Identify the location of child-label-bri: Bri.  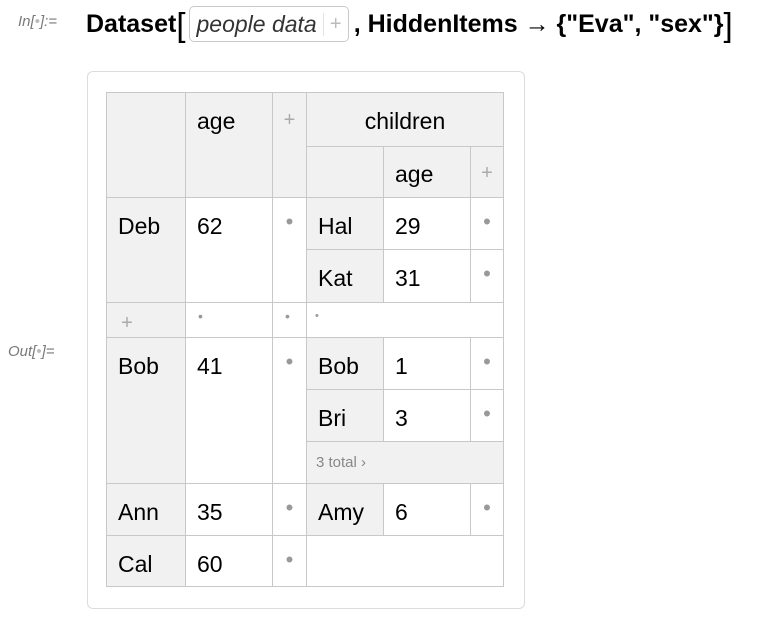
(345, 415).